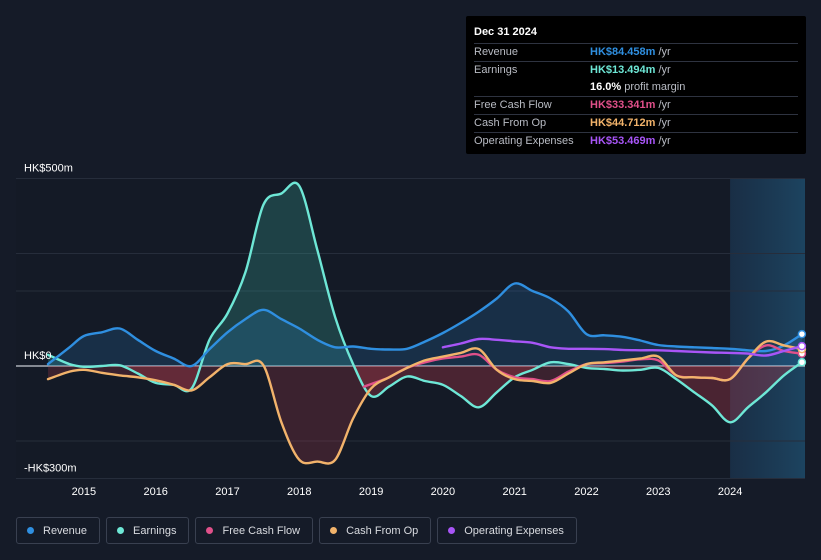 The image size is (821, 560). I want to click on legend-item-earnings: Earnings, so click(148, 530).